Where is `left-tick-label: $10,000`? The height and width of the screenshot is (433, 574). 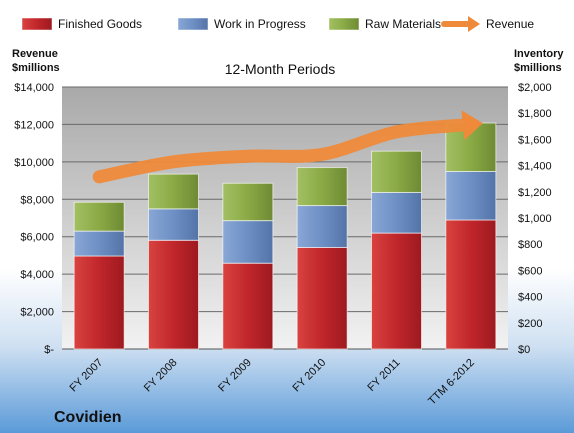
left-tick-label: $10,000 is located at coordinates (34, 163).